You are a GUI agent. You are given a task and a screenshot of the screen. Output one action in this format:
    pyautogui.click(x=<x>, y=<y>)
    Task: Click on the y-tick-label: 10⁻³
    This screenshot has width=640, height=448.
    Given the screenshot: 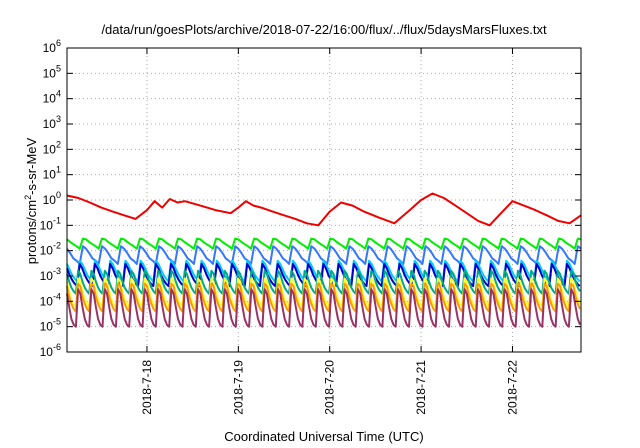 What is the action you would take?
    pyautogui.click(x=50, y=274)
    